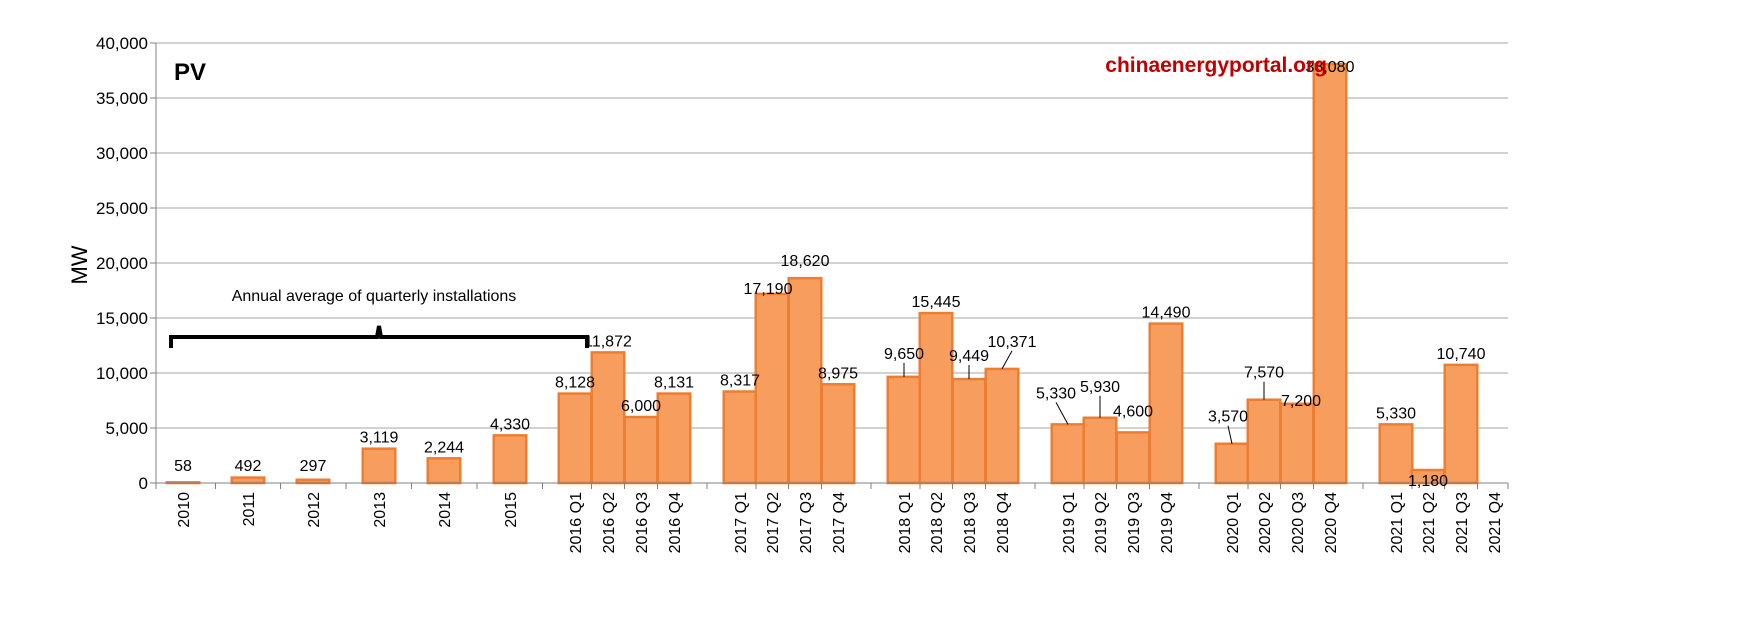  I want to click on data-label: 10,371, so click(1012, 342).